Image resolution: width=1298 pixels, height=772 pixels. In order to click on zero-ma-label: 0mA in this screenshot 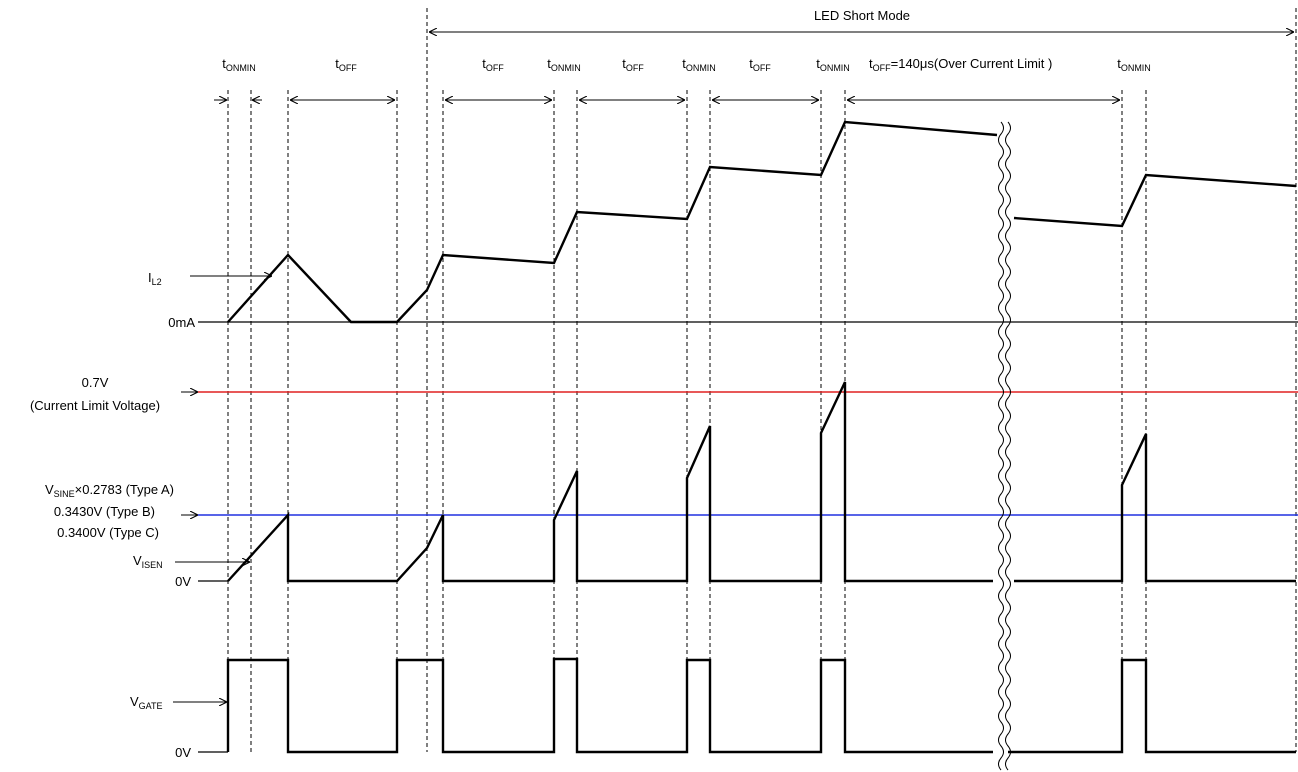, I will do `click(181, 322)`.